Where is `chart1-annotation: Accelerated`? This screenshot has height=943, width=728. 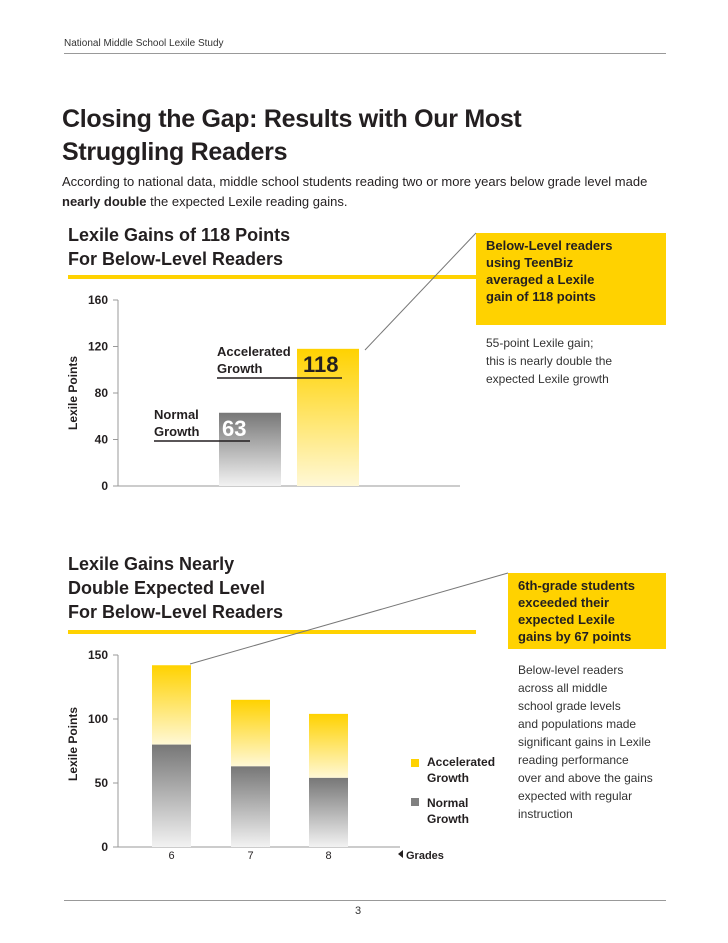
chart1-annotation: Accelerated is located at coordinates (254, 351).